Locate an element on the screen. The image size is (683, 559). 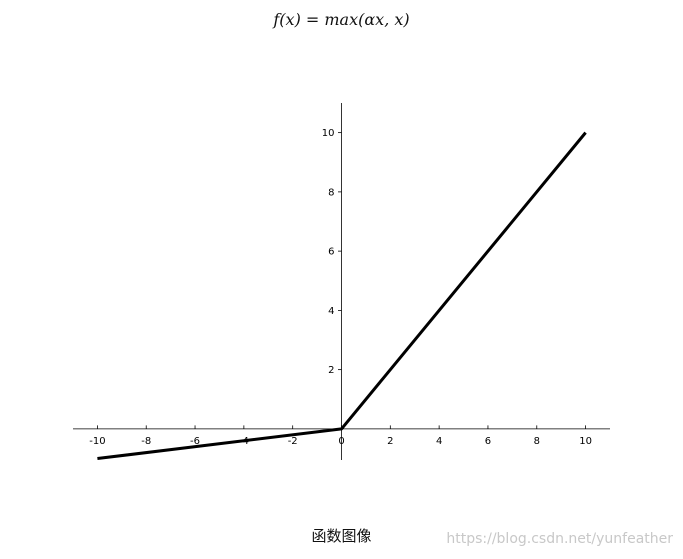
y-tick: 8 is located at coordinates (335, 192).